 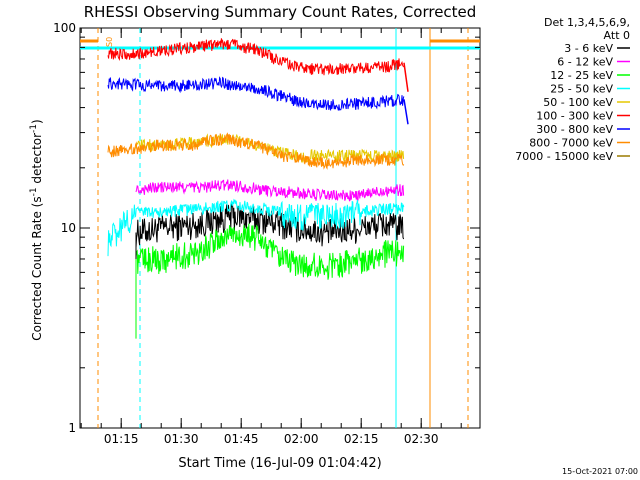 I want to click on x-tick-label-4: 02:15, so click(x=361, y=439).